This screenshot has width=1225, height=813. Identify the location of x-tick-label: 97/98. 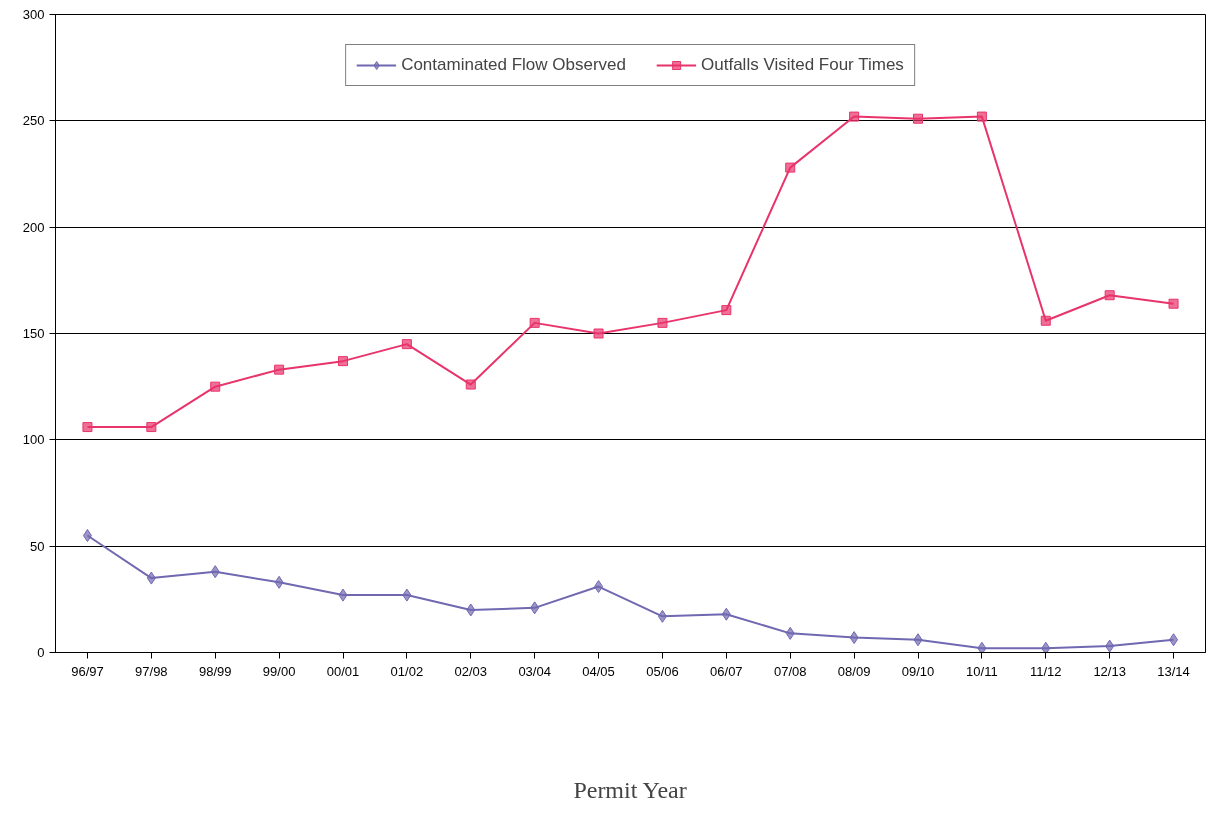
(151, 671).